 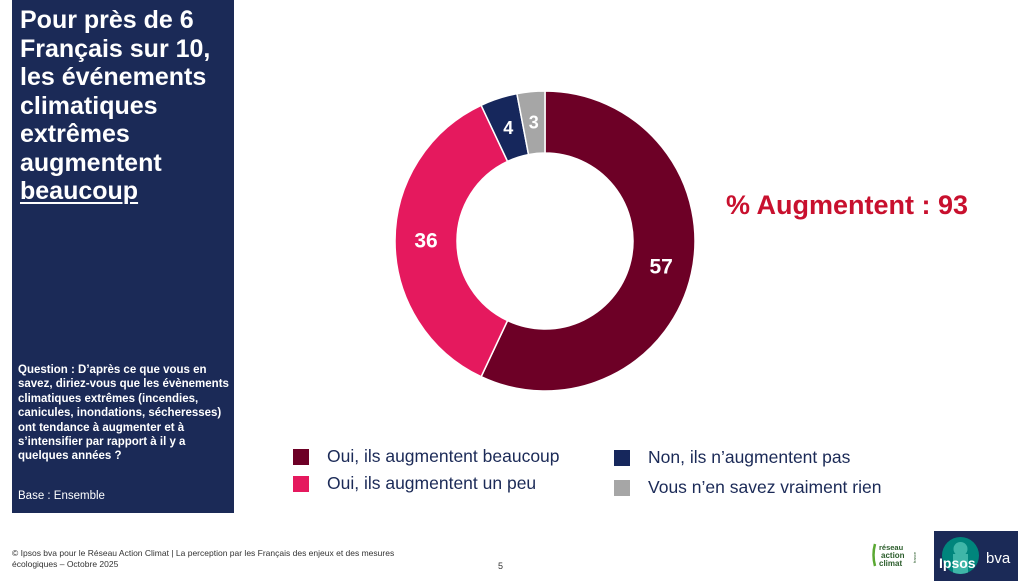 What do you see at coordinates (765, 487) in the screenshot?
I see `legend-label-ne-sait-pas: Vous n’en savez vraiment rien` at bounding box center [765, 487].